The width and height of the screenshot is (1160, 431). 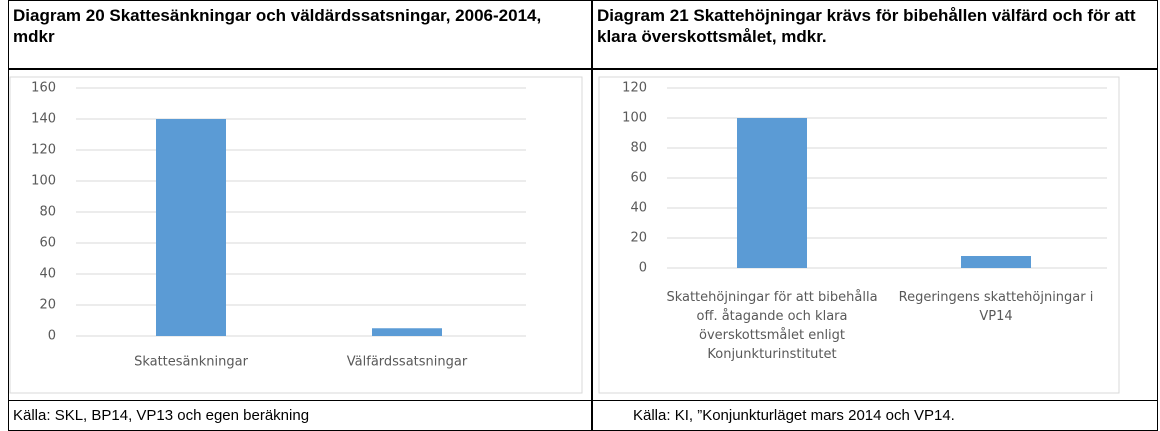 I want to click on x-tick-label: Välfärdssatsningar, so click(x=407, y=362).